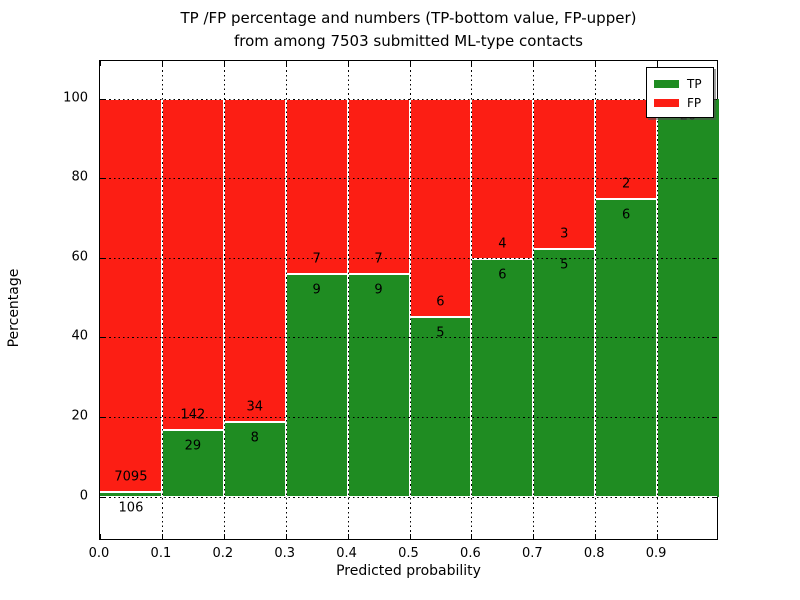 The image size is (800, 600). I want to click on tp-count-label: 6, so click(626, 215).